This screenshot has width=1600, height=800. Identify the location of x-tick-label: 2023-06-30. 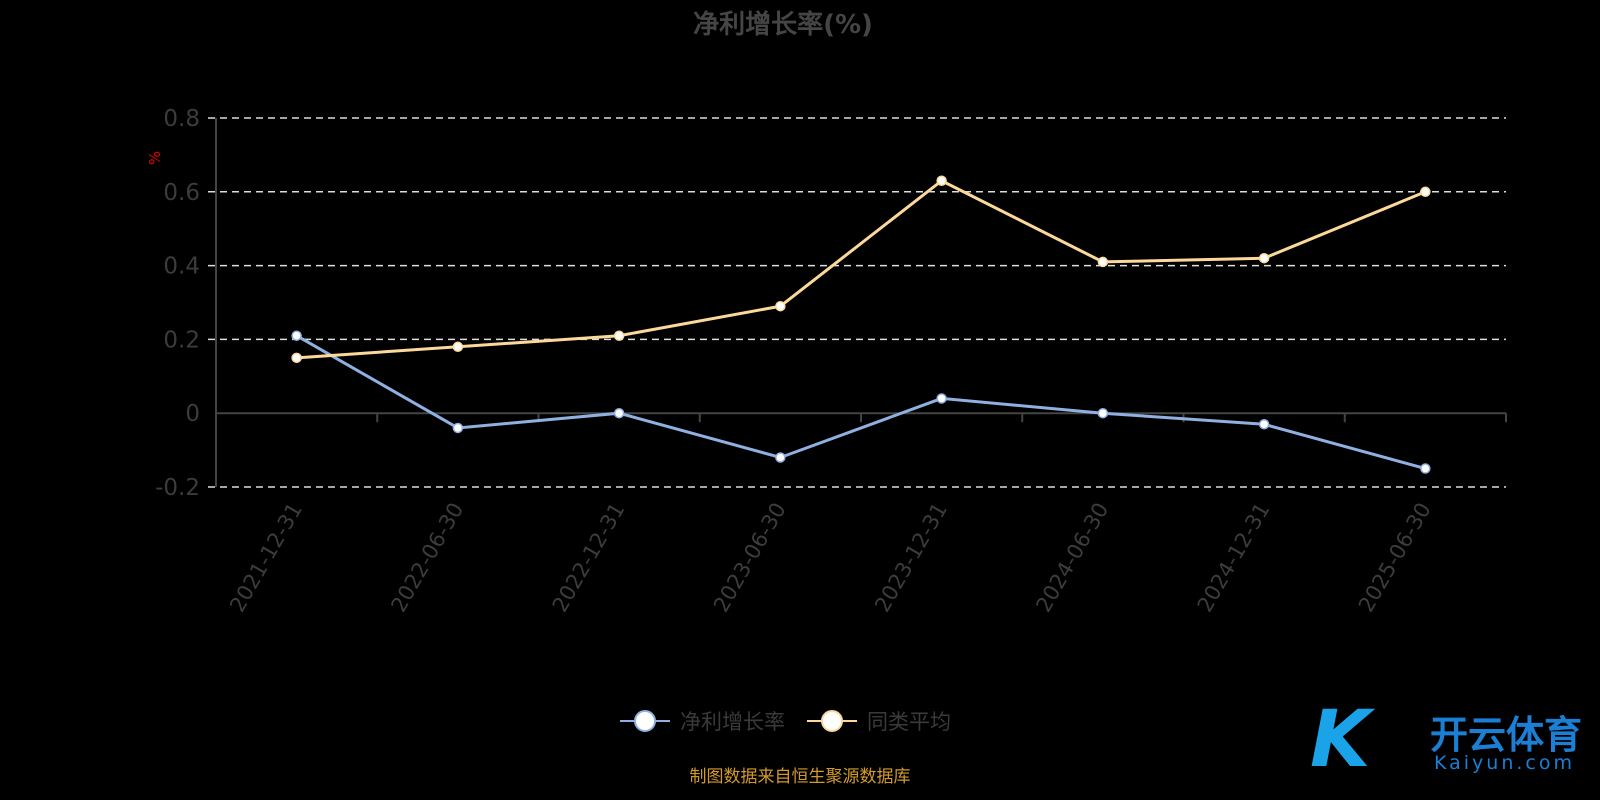
(750, 558).